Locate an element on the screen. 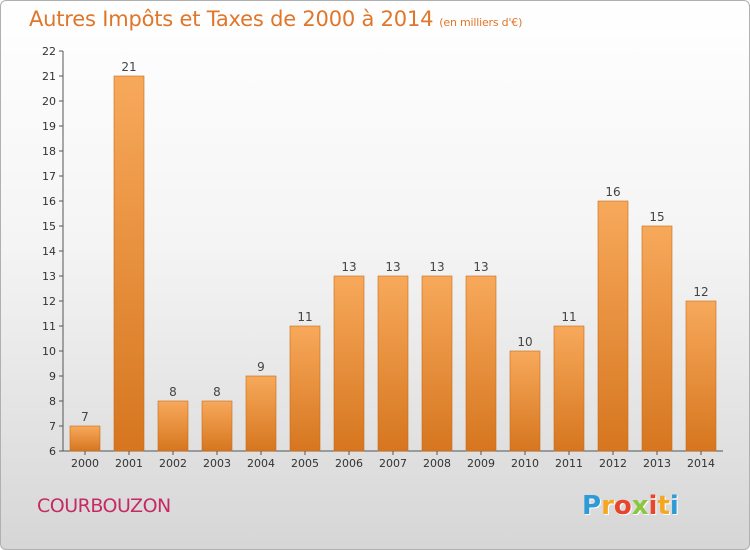 This screenshot has height=550, width=750. y-tick-label: 8 is located at coordinates (52, 401).